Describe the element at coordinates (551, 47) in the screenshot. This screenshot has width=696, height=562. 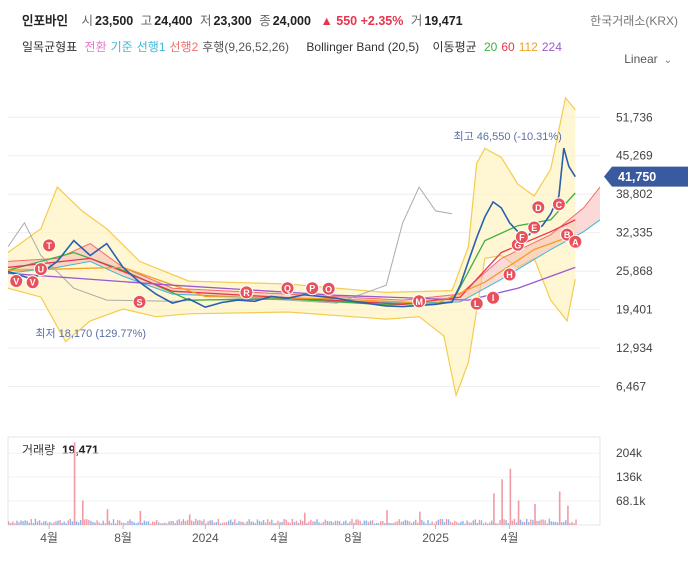
I see `ma-period-224: 224` at that location.